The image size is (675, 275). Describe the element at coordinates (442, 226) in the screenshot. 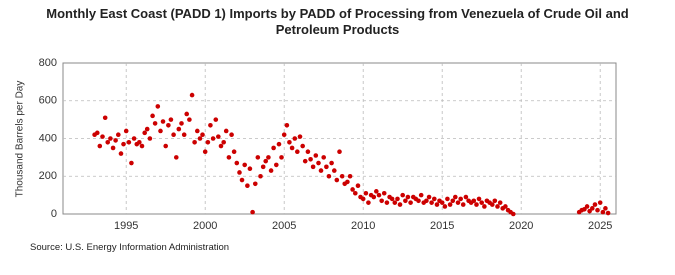

I see `x-tick-label: 2015` at that location.